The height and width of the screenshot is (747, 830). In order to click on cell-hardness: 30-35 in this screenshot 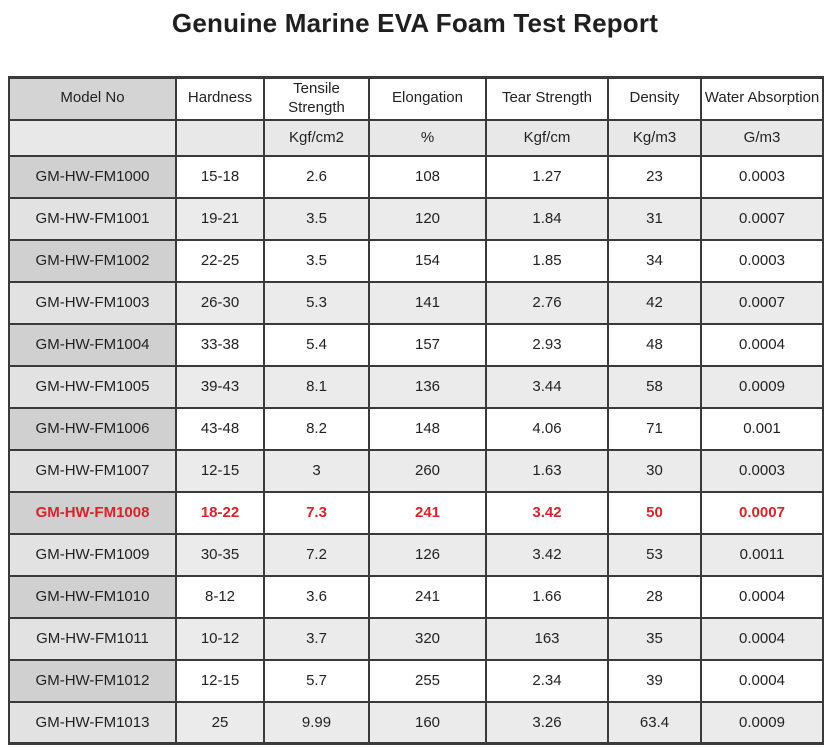, I will do `click(220, 554)`.